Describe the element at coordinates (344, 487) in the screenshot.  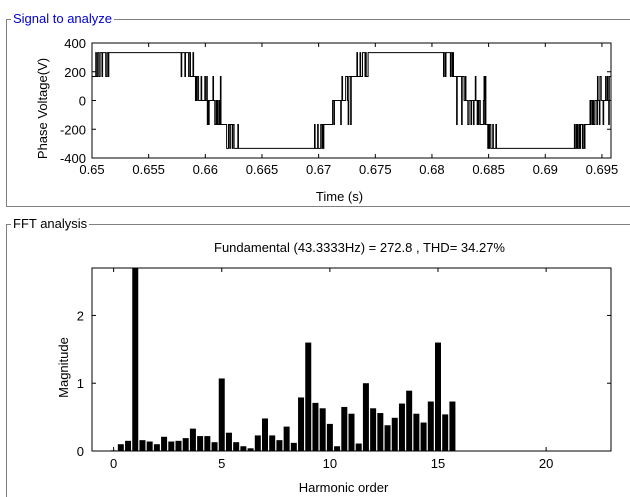
I see `x-axis-label: Harmonic order` at that location.